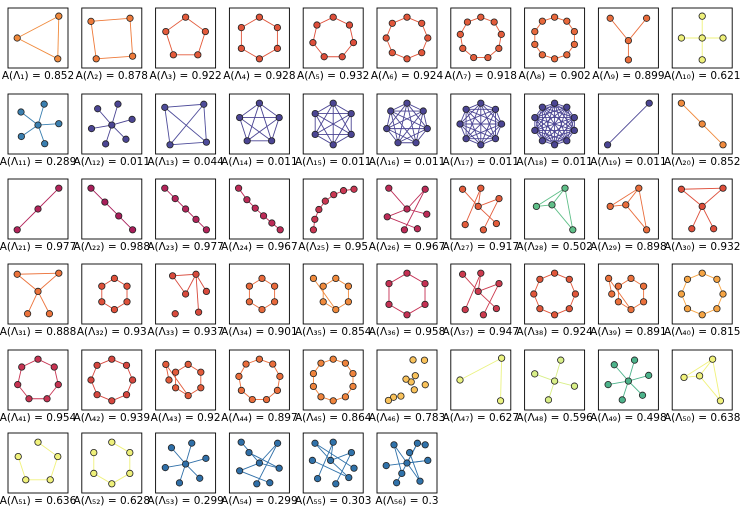 The height and width of the screenshot is (514, 747). What do you see at coordinates (406, 501) in the screenshot?
I see `panel-label: A(Λ₅₆) = 0.3` at bounding box center [406, 501].